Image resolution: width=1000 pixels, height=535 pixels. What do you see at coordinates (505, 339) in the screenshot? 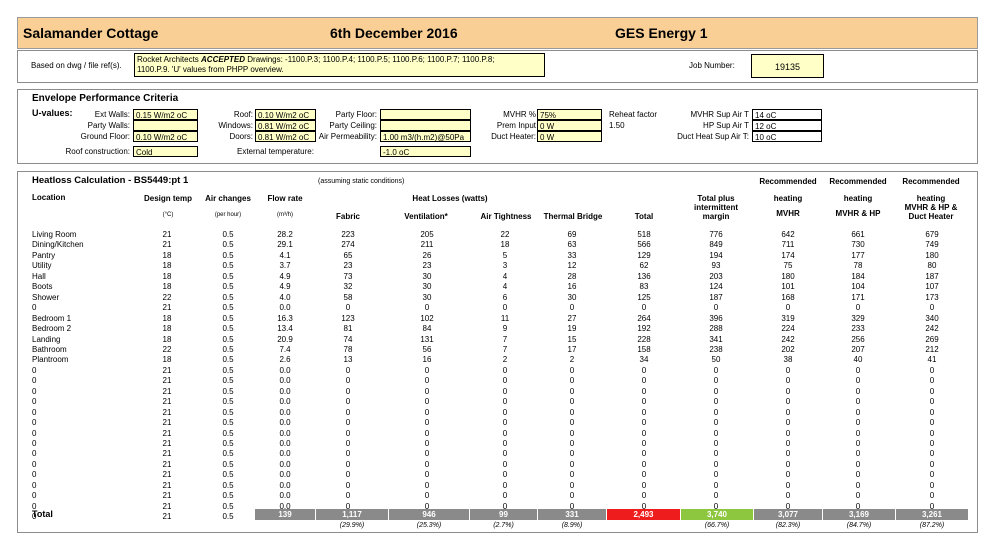
I see `cell-air-tightness: 7` at bounding box center [505, 339].